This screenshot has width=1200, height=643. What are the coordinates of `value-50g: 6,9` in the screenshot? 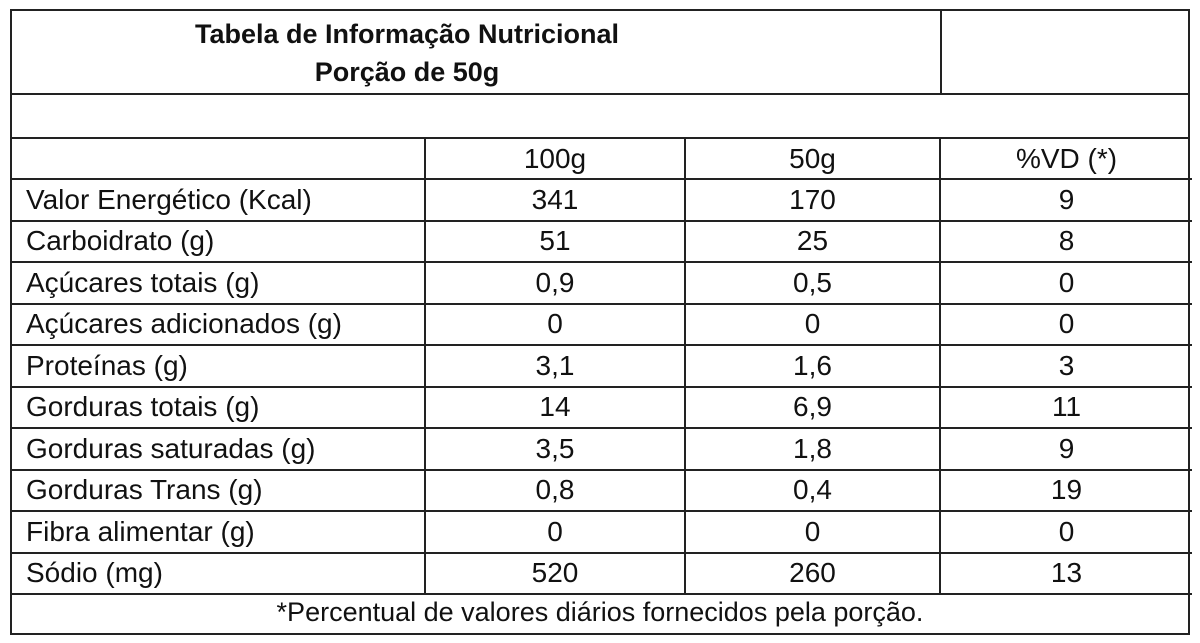 It's located at (813, 407).